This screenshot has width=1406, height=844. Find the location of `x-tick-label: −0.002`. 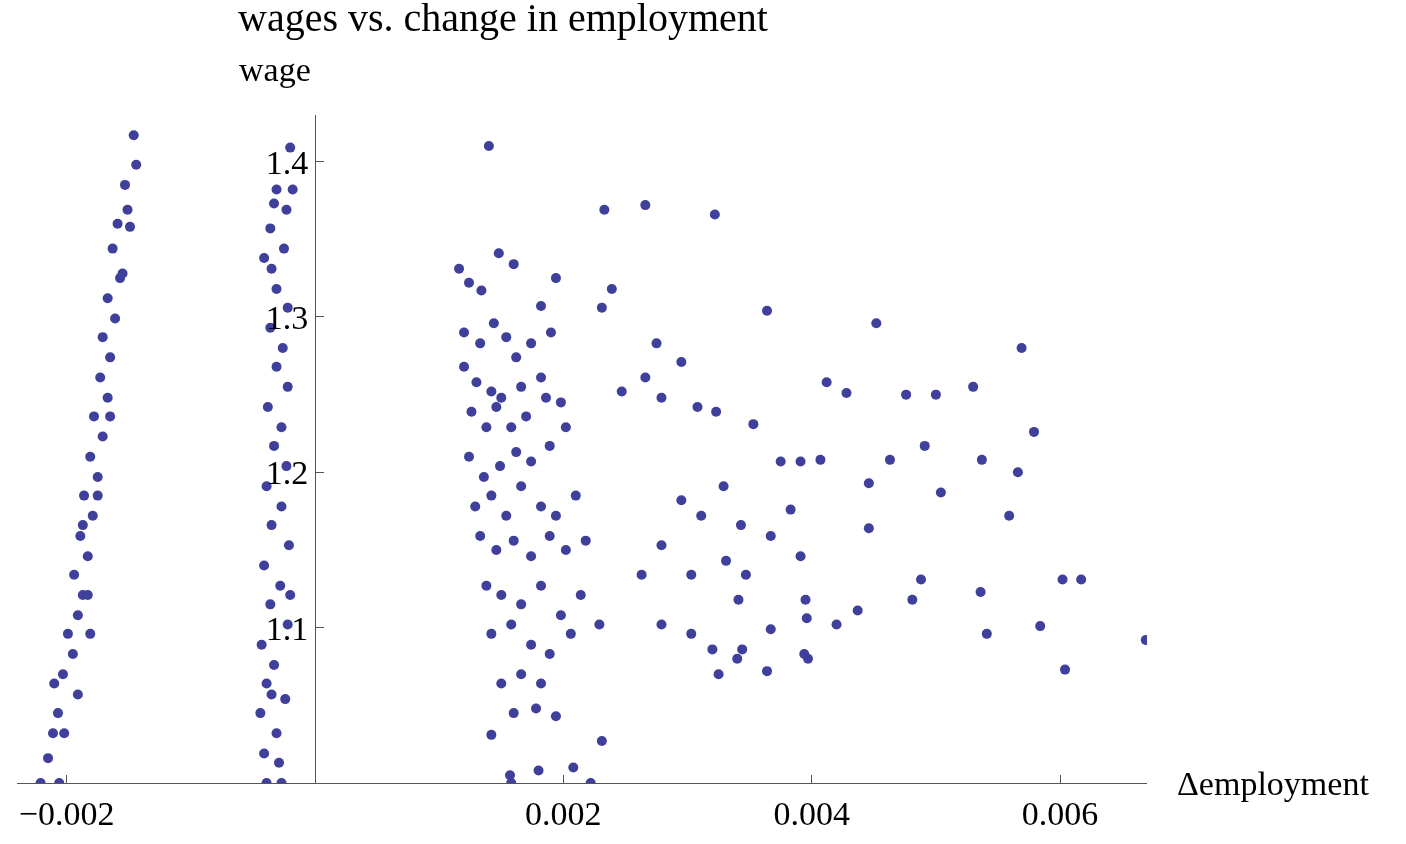

x-tick-label: −0.002 is located at coordinates (66, 813).